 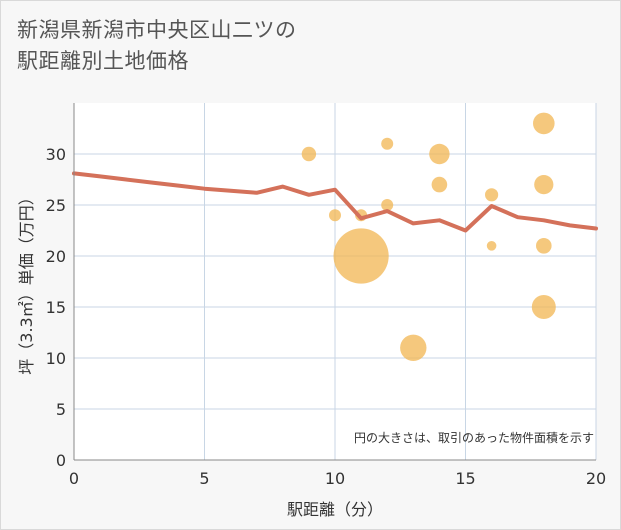 I want to click on chart-title-line-1: 新潟県新潟市中央区山二ツの, so click(x=157, y=30).